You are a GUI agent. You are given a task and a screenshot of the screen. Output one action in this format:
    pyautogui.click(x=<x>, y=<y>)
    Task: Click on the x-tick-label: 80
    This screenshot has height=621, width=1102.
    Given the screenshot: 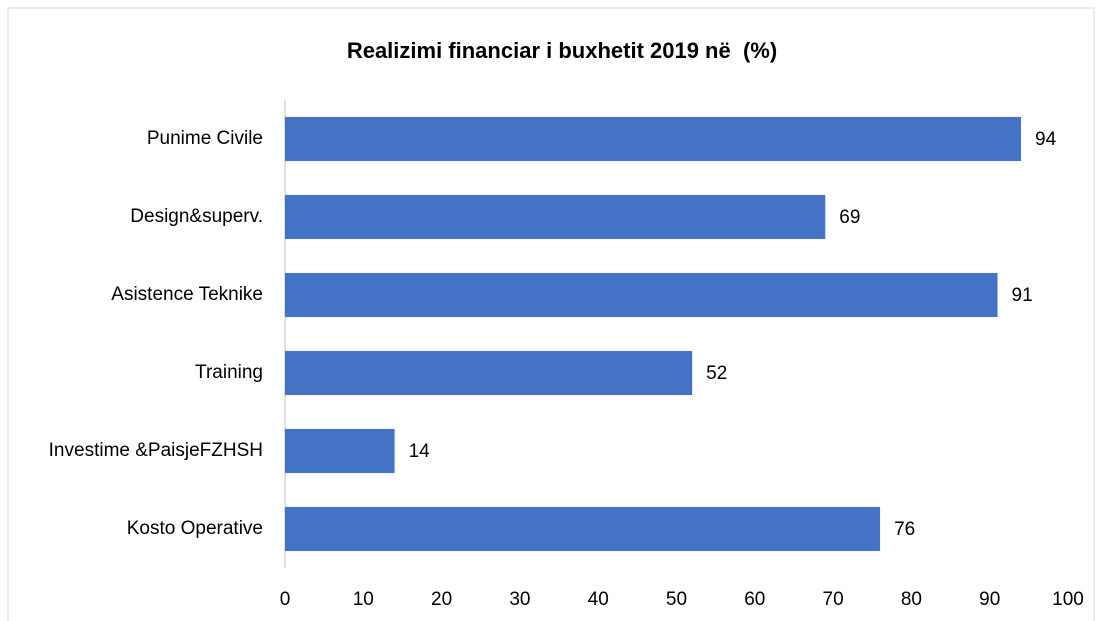 What is the action you would take?
    pyautogui.click(x=911, y=599)
    